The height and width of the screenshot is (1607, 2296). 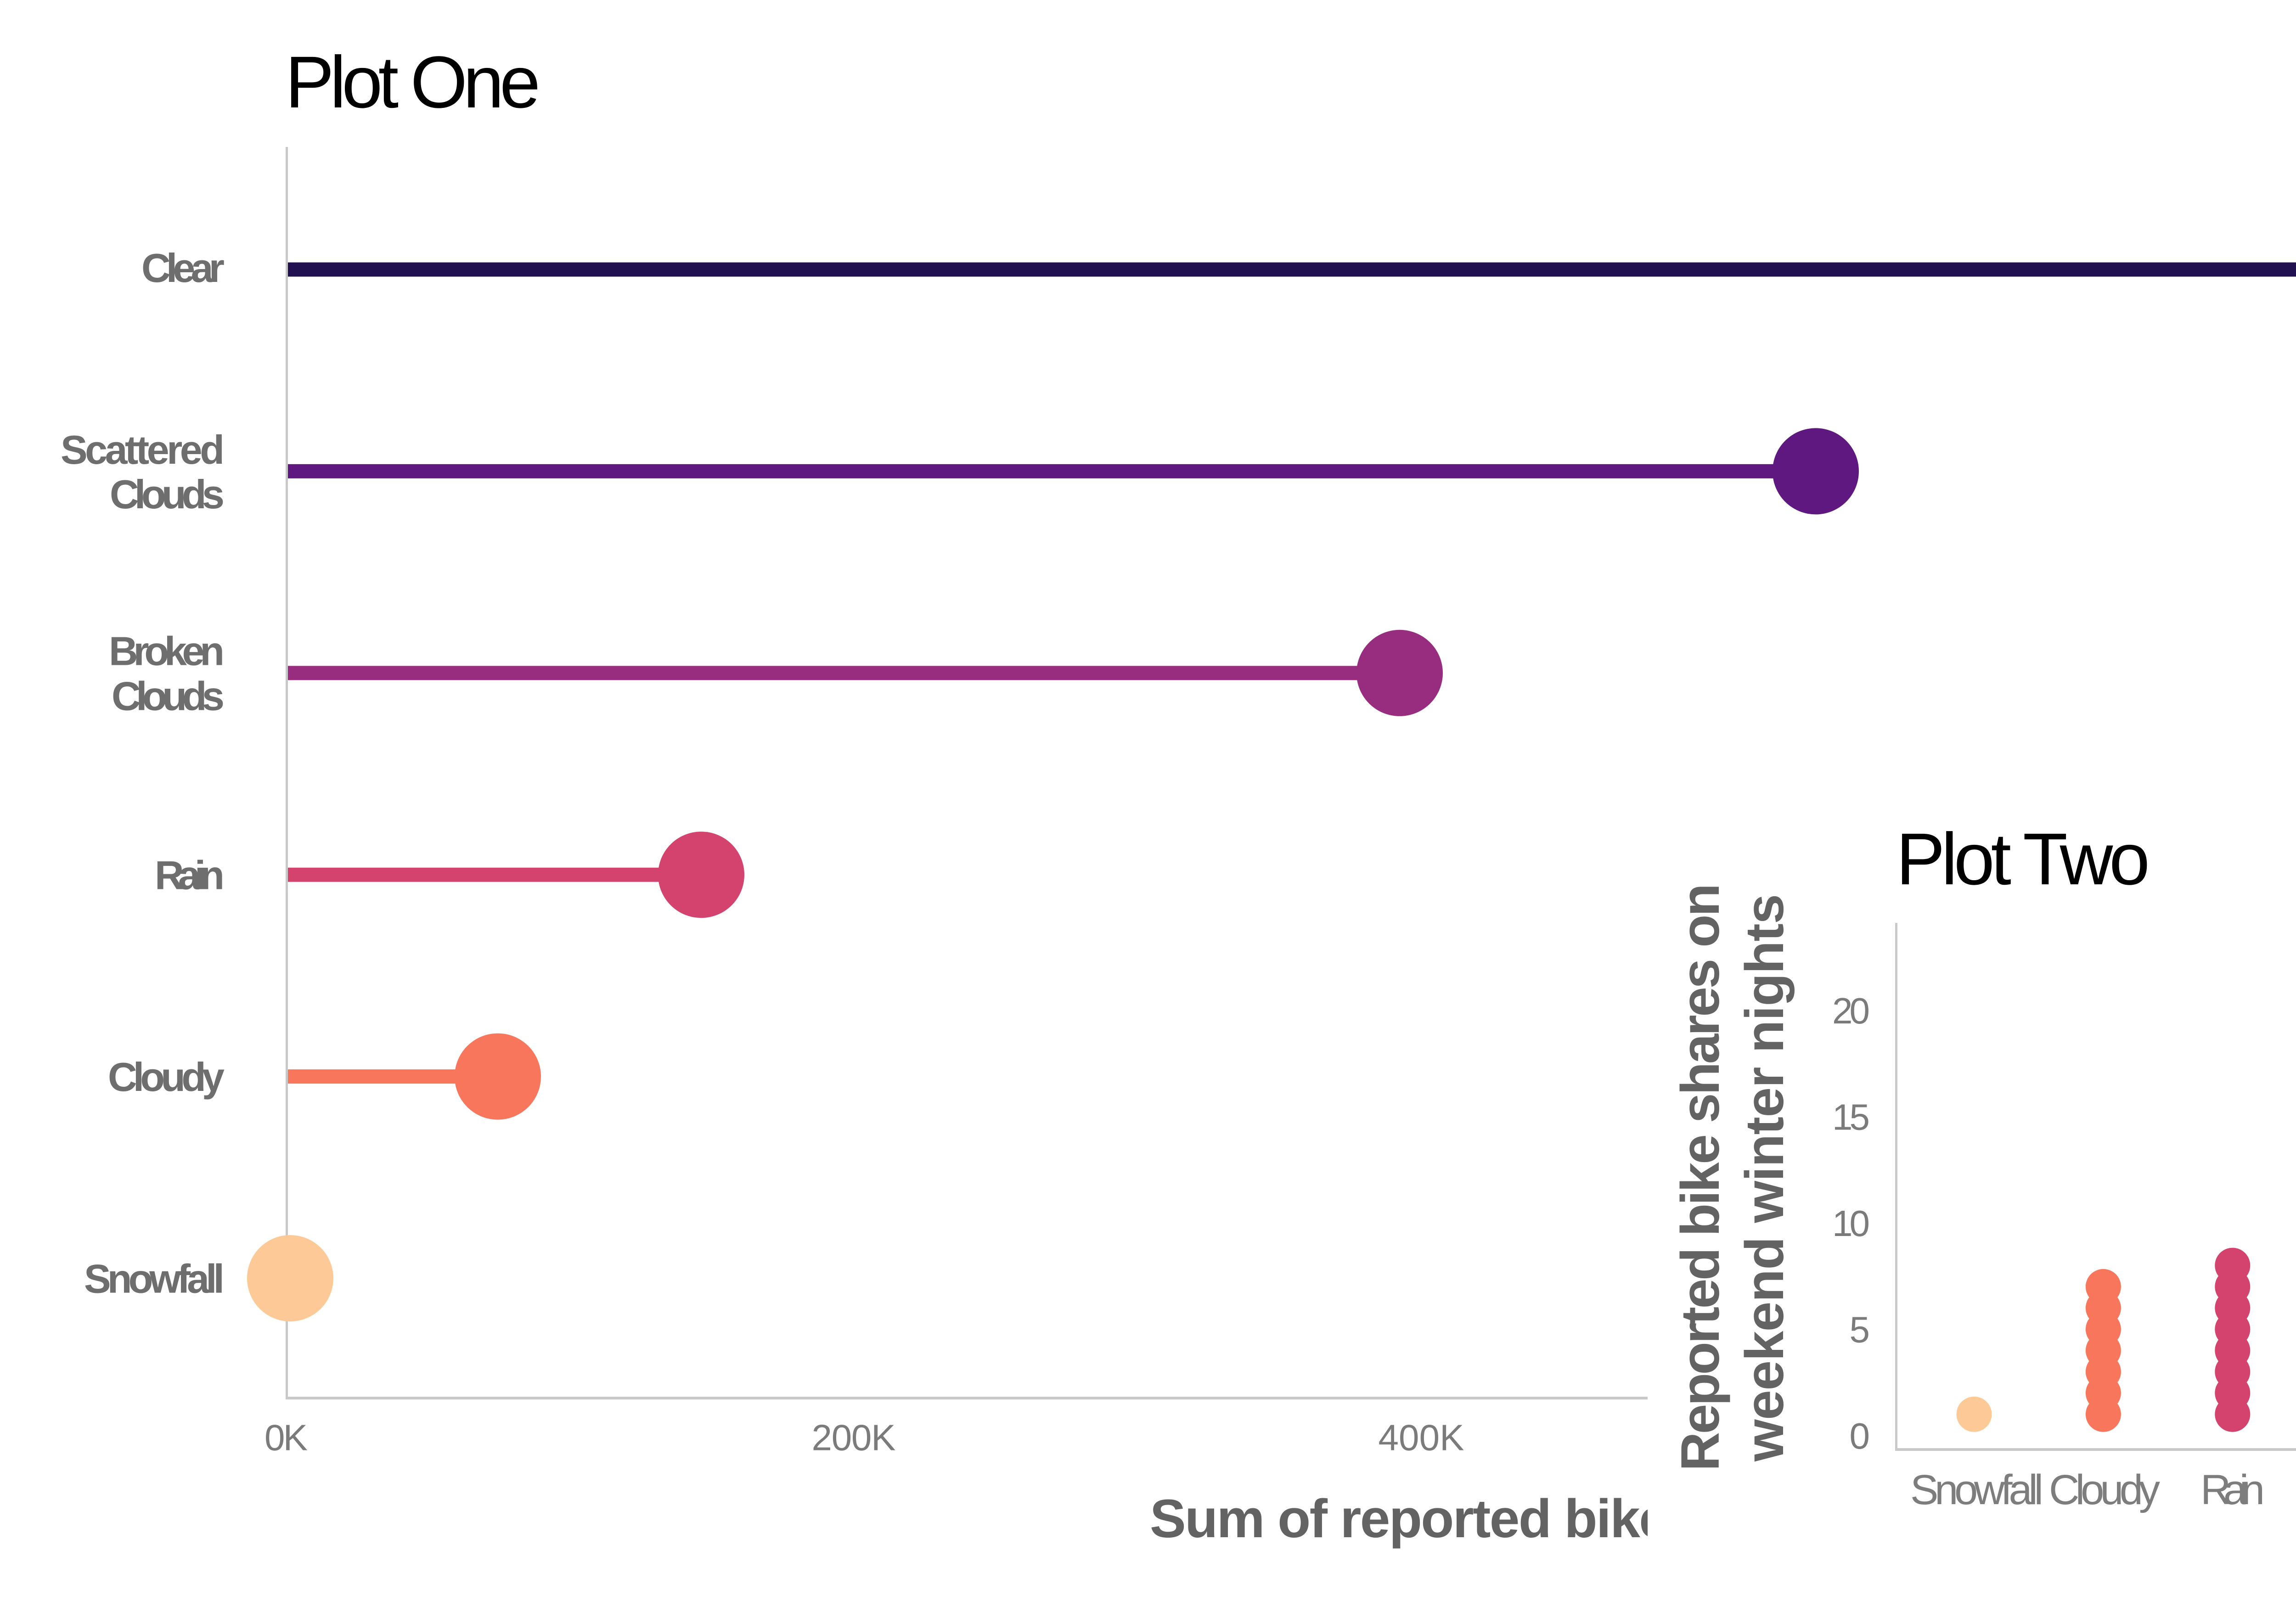 What do you see at coordinates (854, 1437) in the screenshot?
I see `svg-text: 200K` at bounding box center [854, 1437].